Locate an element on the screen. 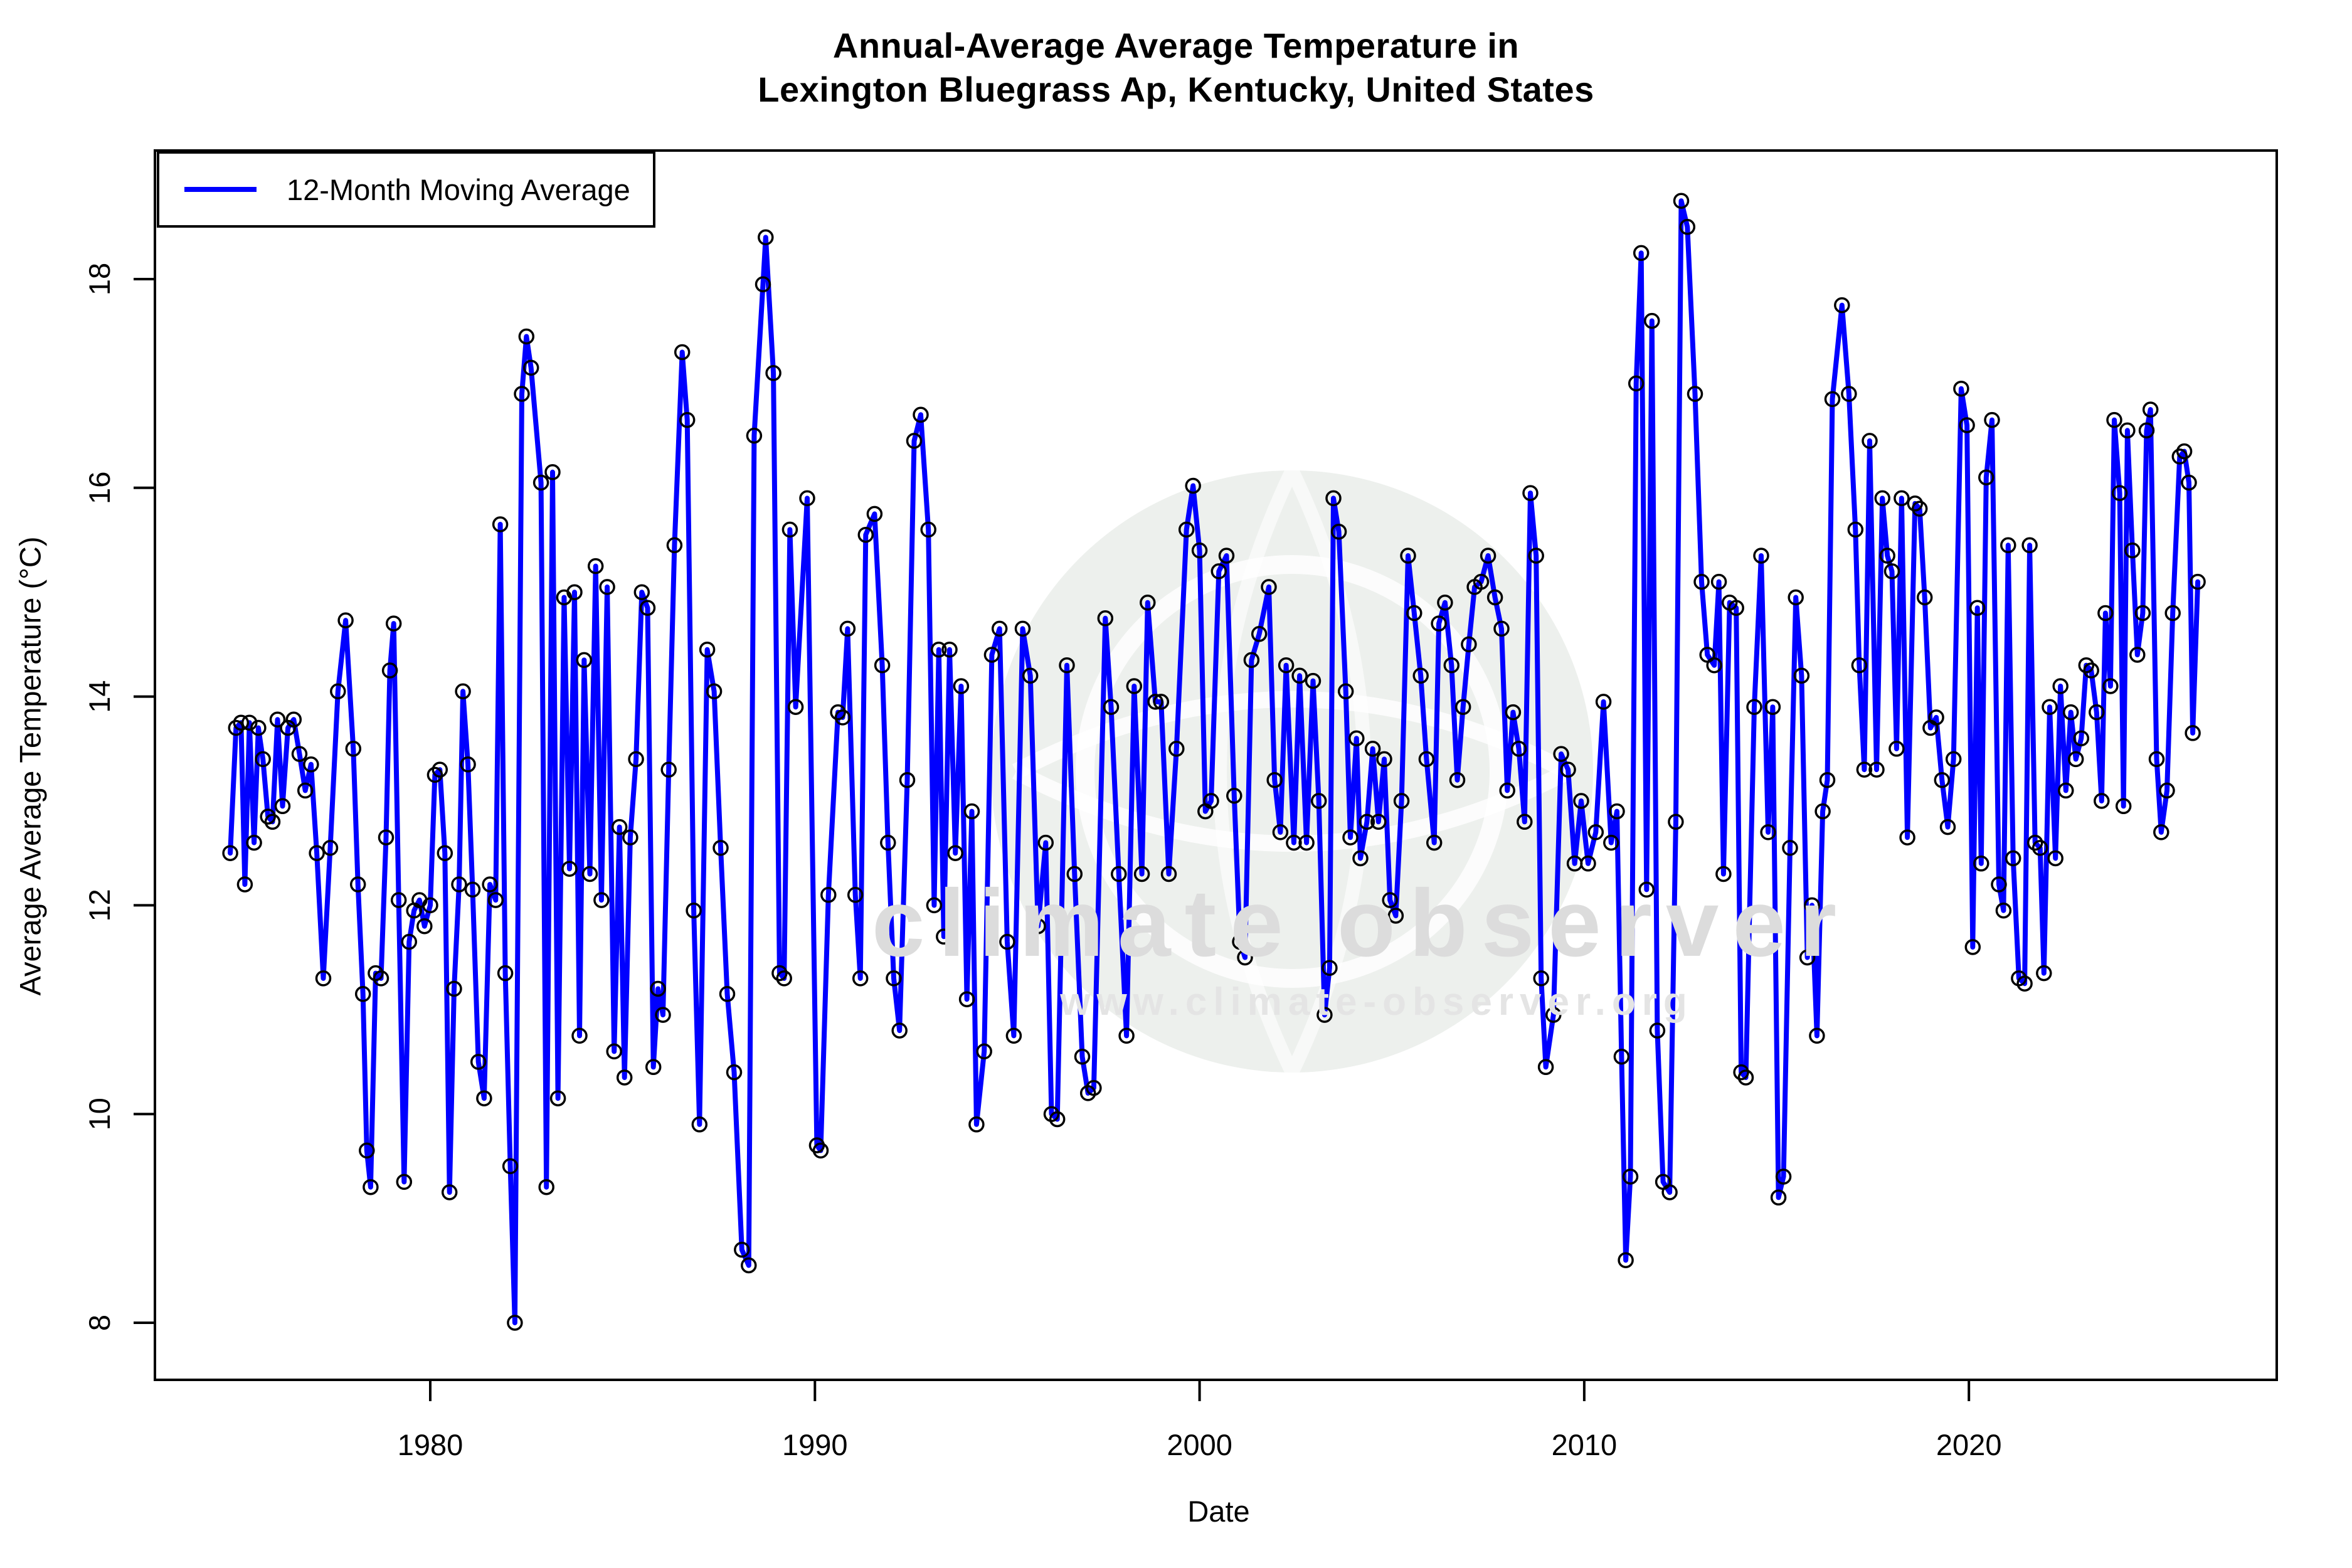 This screenshot has width=2352, height=1568. y-axis-title: Average Average Temperature (°C) is located at coordinates (30, 766).